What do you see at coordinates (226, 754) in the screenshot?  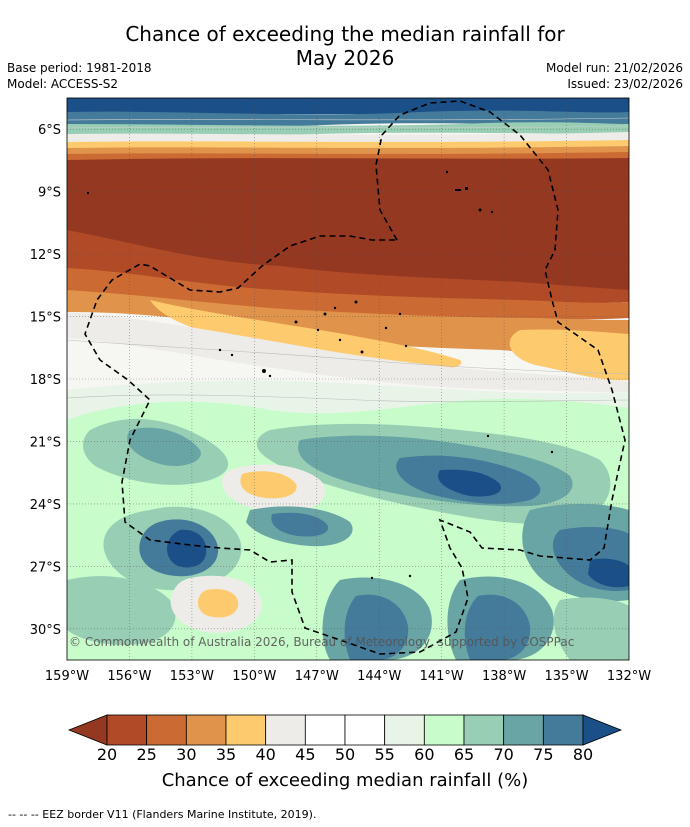 I see `colorbar-tick-label: 35` at bounding box center [226, 754].